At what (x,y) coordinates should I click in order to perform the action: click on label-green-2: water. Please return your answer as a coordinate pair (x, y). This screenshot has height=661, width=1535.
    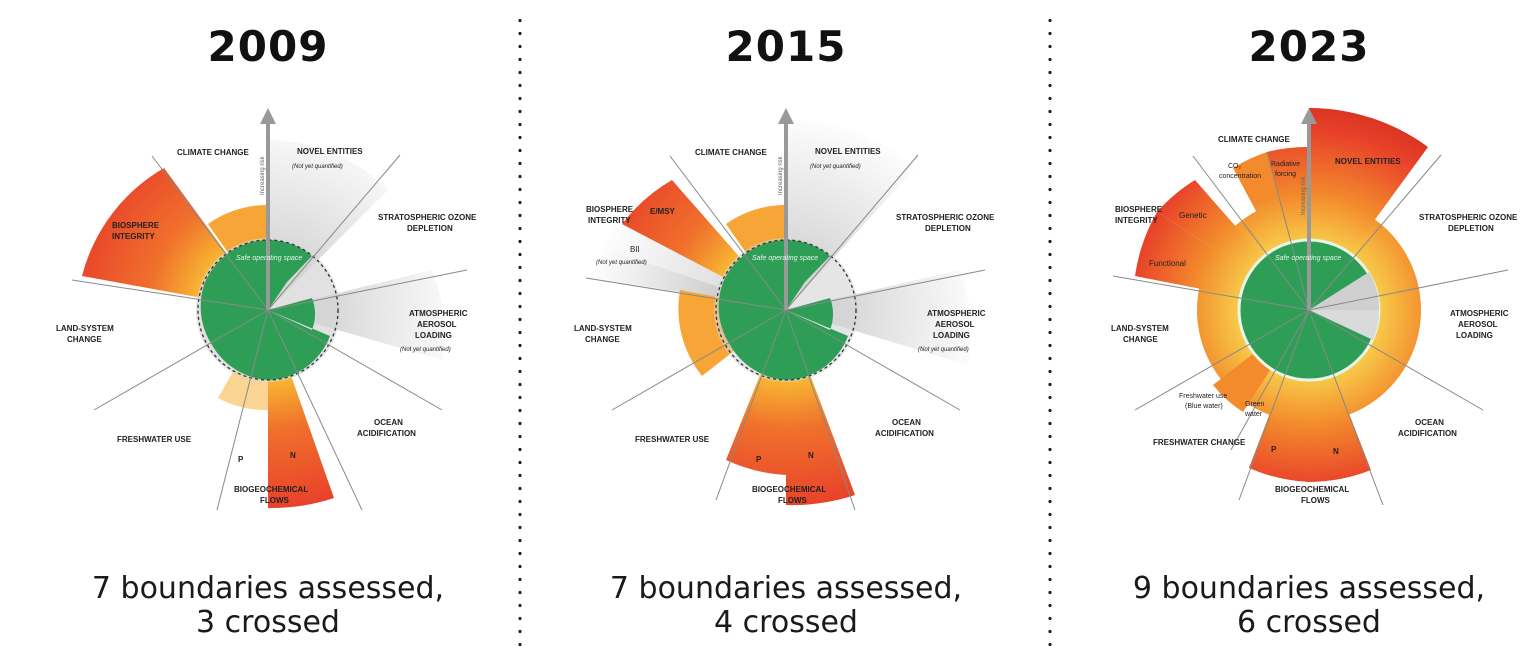
    Looking at the image, I should click on (1253, 414).